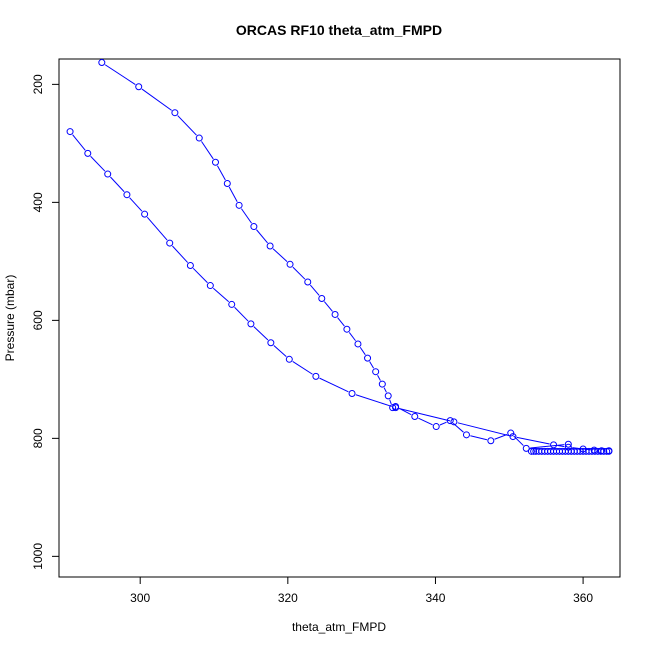 The height and width of the screenshot is (650, 650). Describe the element at coordinates (38, 438) in the screenshot. I see `y-tick-label: 800` at that location.